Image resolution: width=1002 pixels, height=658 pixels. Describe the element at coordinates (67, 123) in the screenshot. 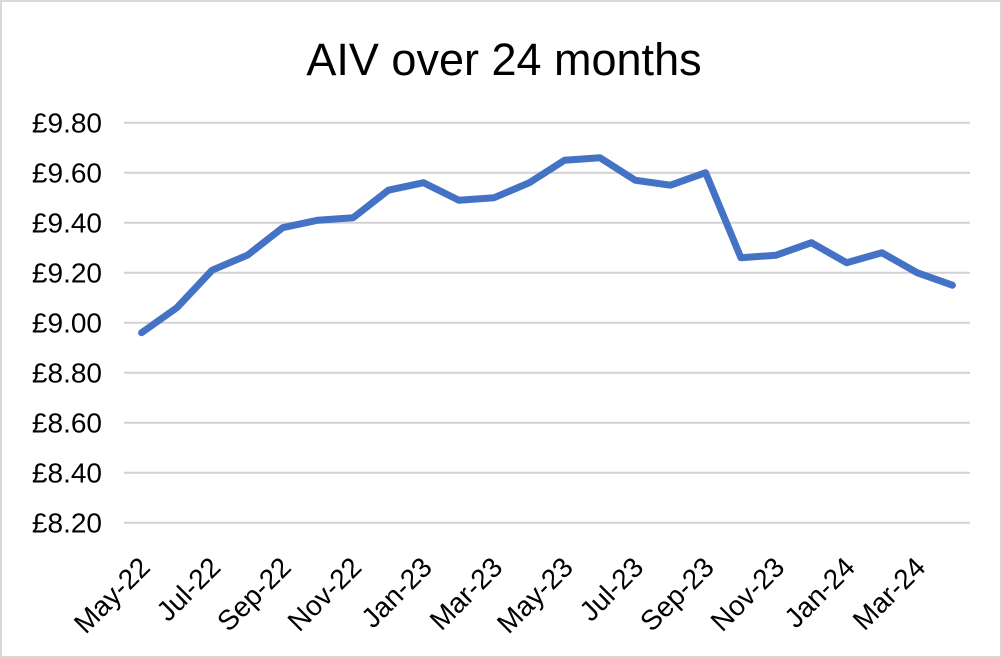

I see `y-axis-tick-label: £9.80` at that location.